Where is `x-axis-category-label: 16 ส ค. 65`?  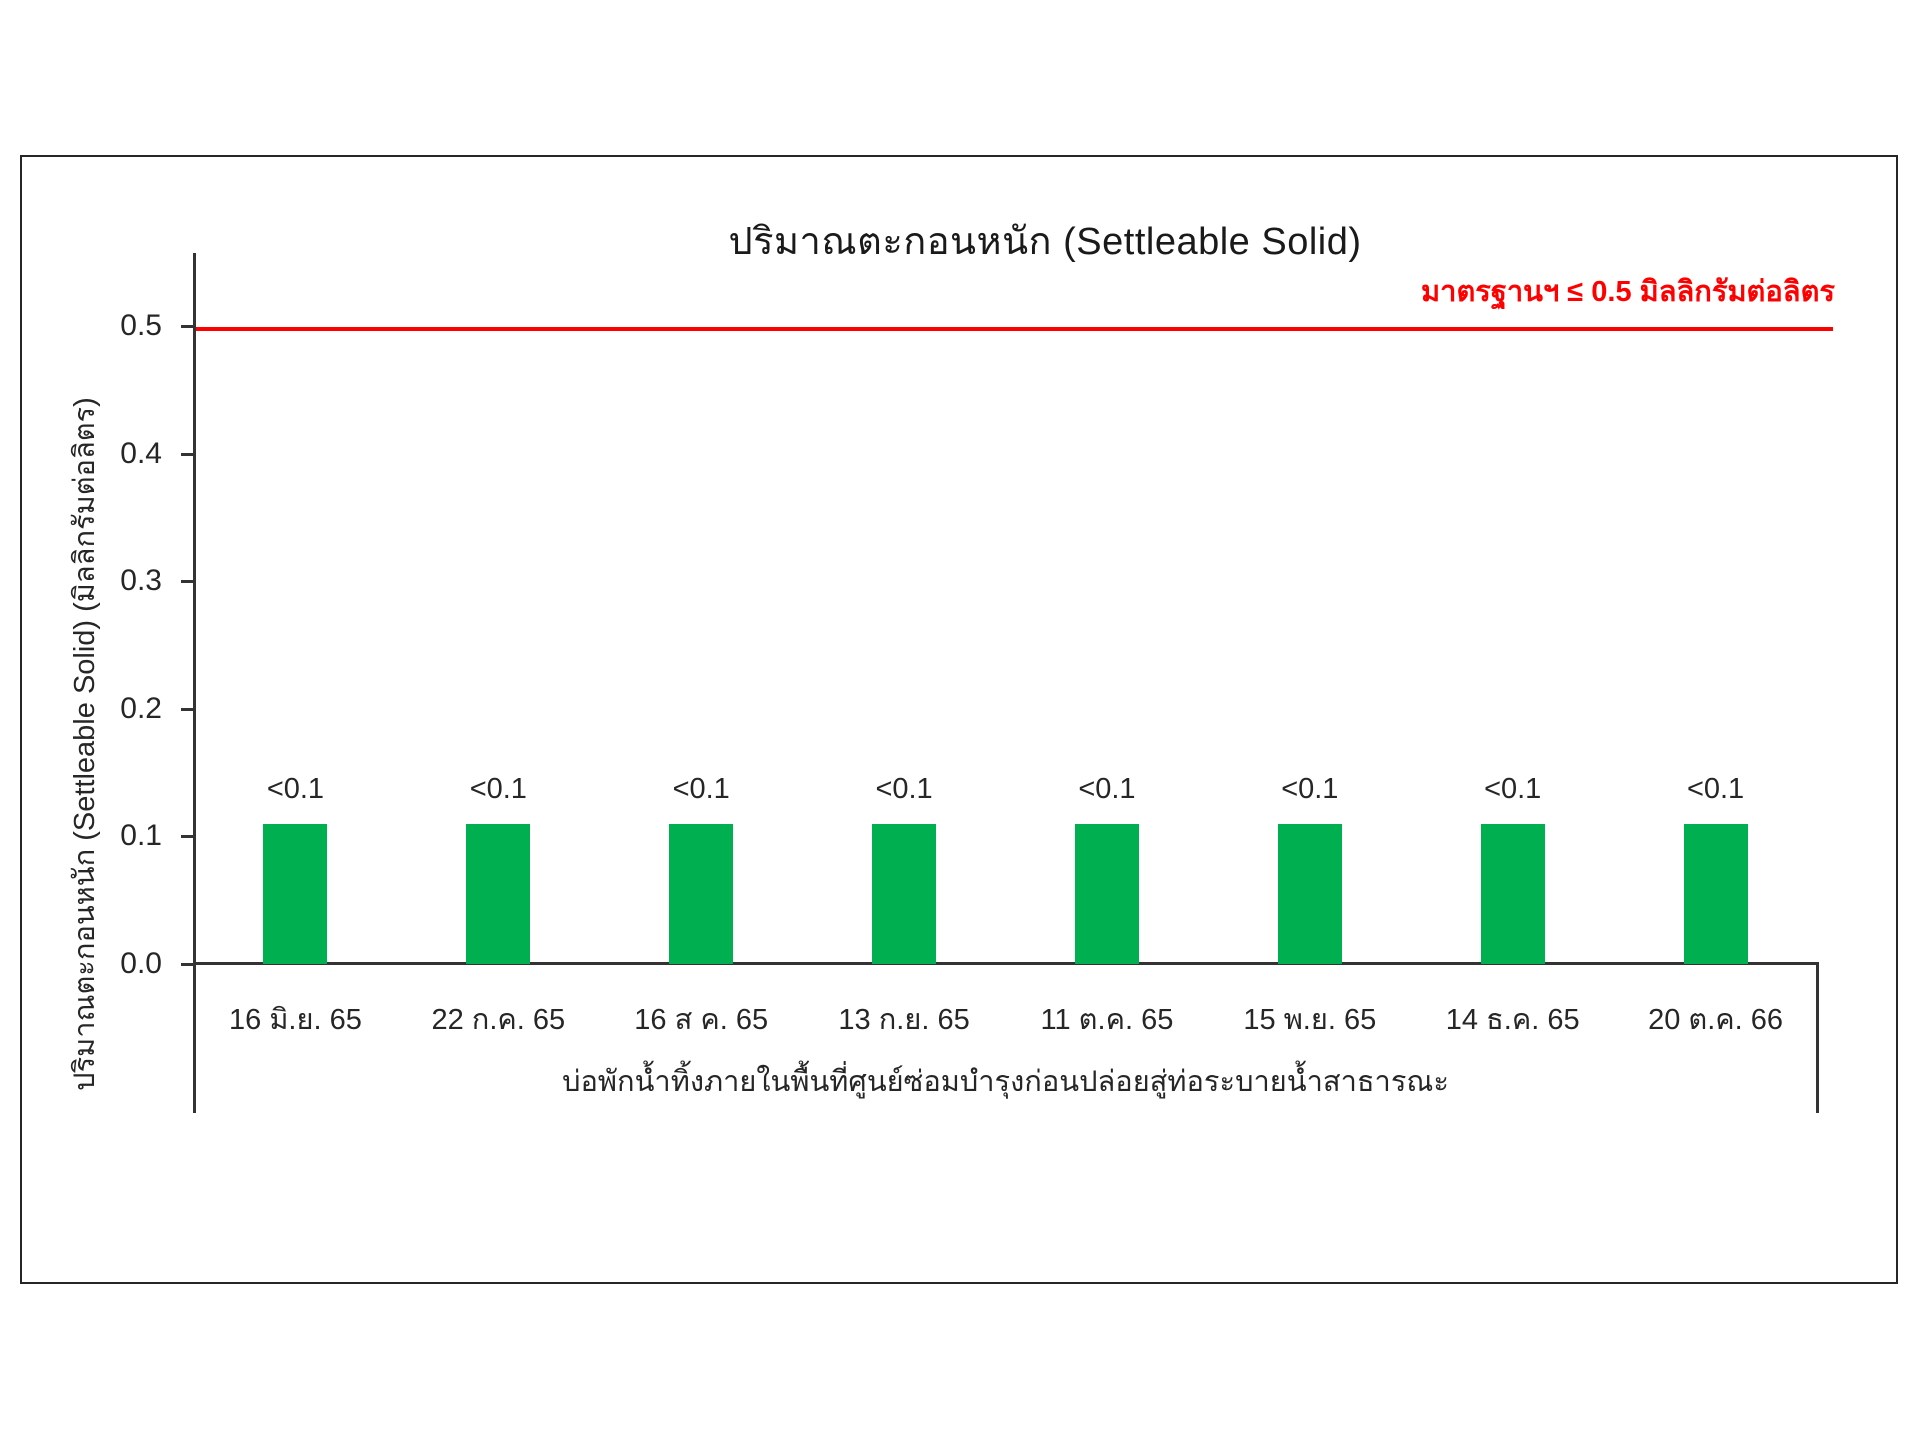
x-axis-category-label: 16 ส ค. 65 is located at coordinates (701, 1020).